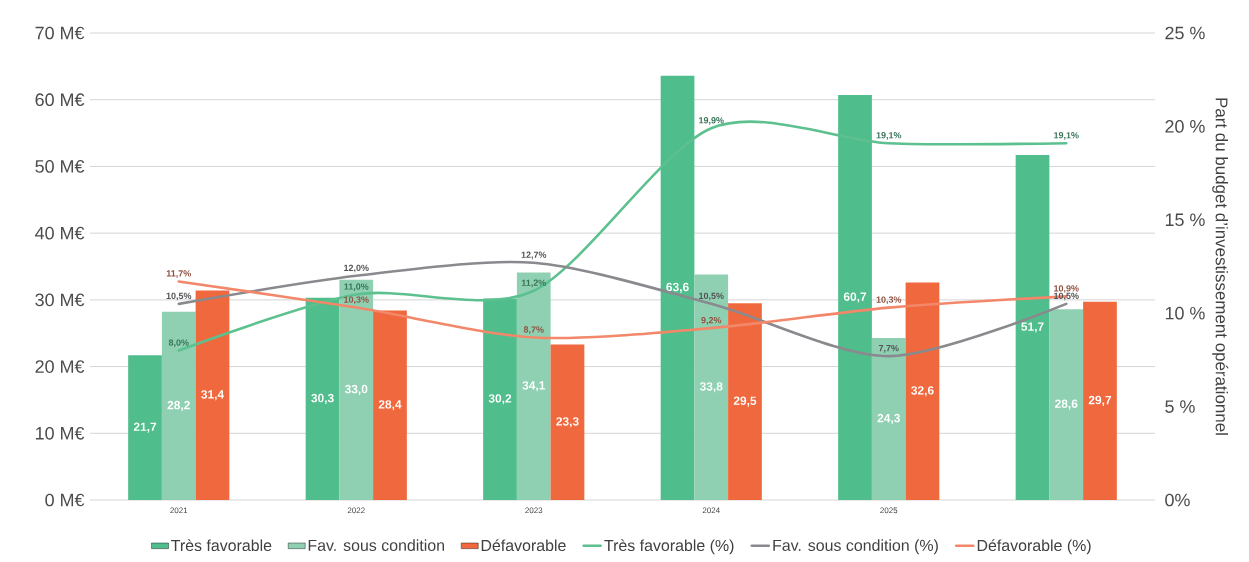 The image size is (1249, 562). What do you see at coordinates (523, 545) in the screenshot?
I see `legend-label: Défavorable` at bounding box center [523, 545].